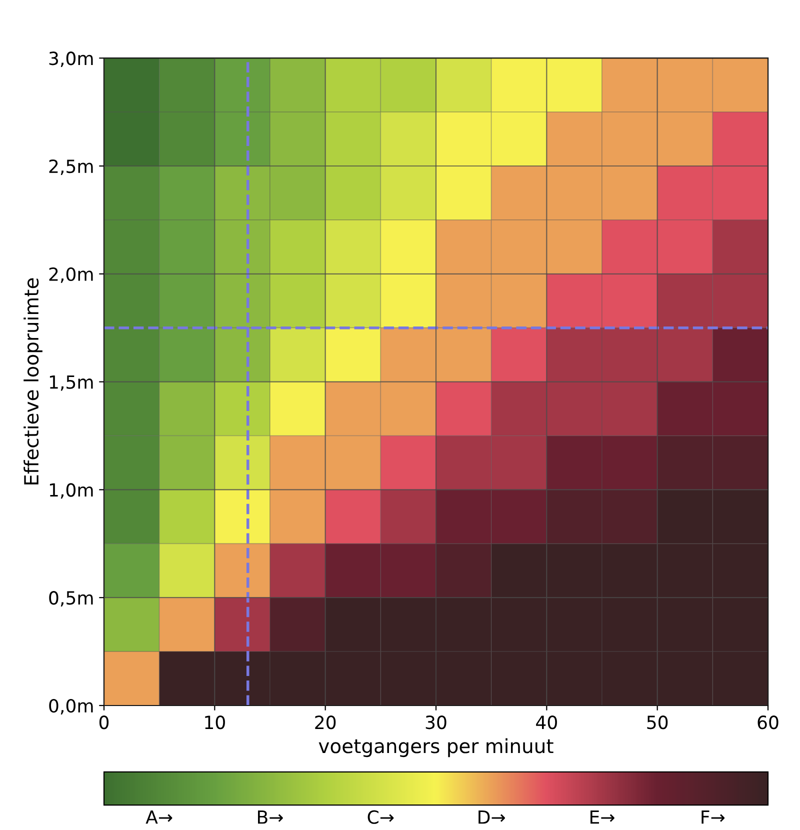 The width and height of the screenshot is (800, 830). What do you see at coordinates (104, 723) in the screenshot?
I see `x-tick-label: 0` at bounding box center [104, 723].